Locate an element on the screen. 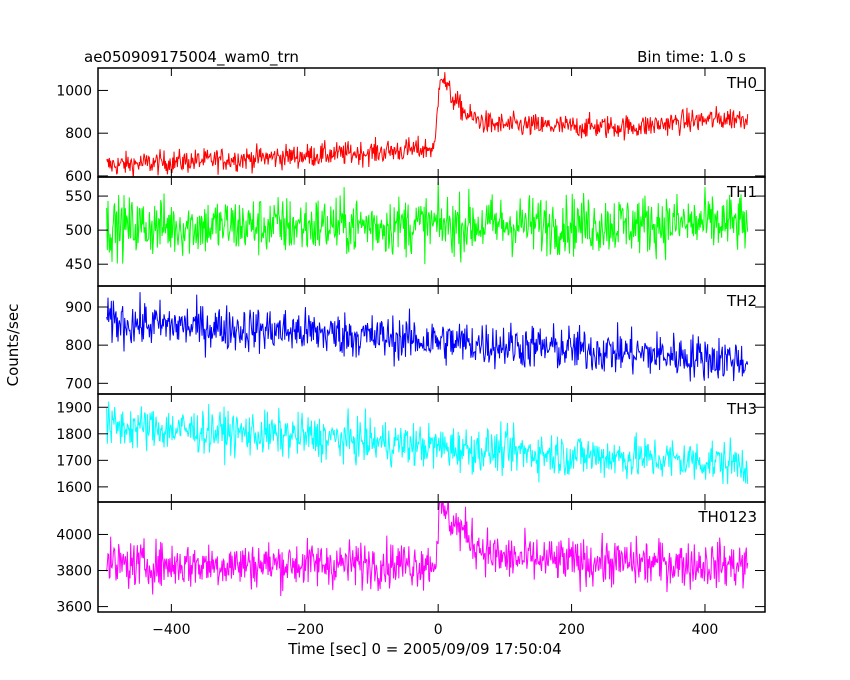 The height and width of the screenshot is (680, 850). y-tick-label: 700 is located at coordinates (78, 384).